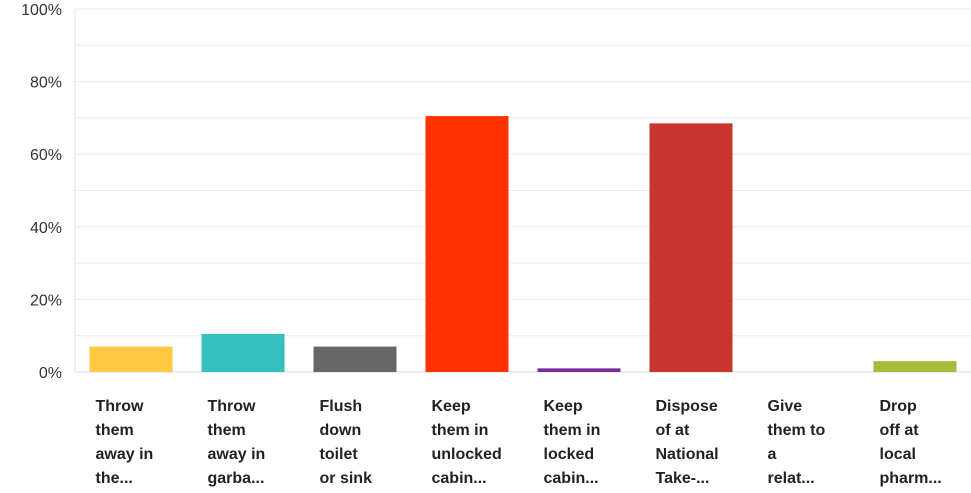 This screenshot has height=493, width=971. What do you see at coordinates (346, 442) in the screenshot?
I see `x-category-label: Flush down toilet or sink` at bounding box center [346, 442].